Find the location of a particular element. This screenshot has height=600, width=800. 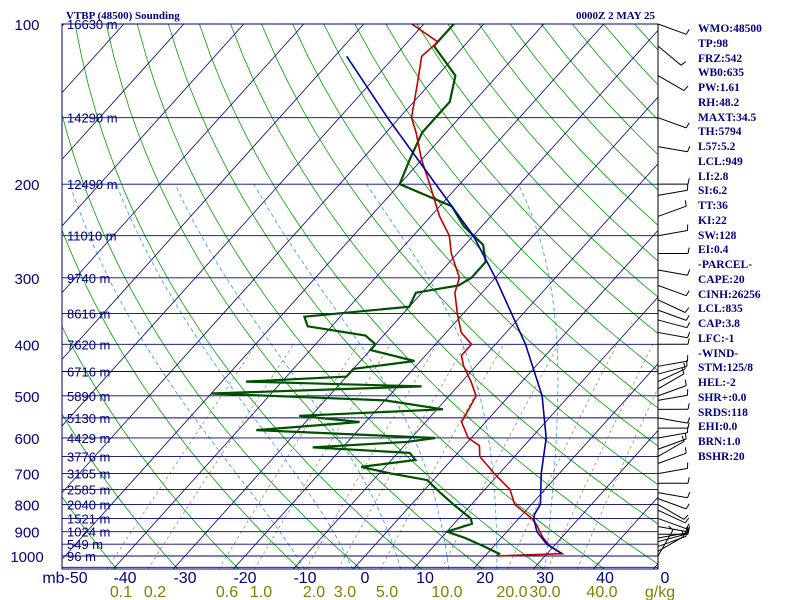

mixing-ratio-label: 1.0 is located at coordinates (261, 592).